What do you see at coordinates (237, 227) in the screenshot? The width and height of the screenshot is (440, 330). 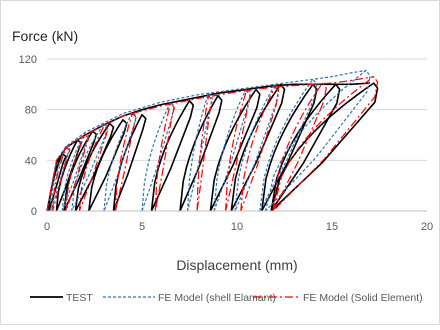 I see `x-tick-label-10: 10` at bounding box center [237, 227].